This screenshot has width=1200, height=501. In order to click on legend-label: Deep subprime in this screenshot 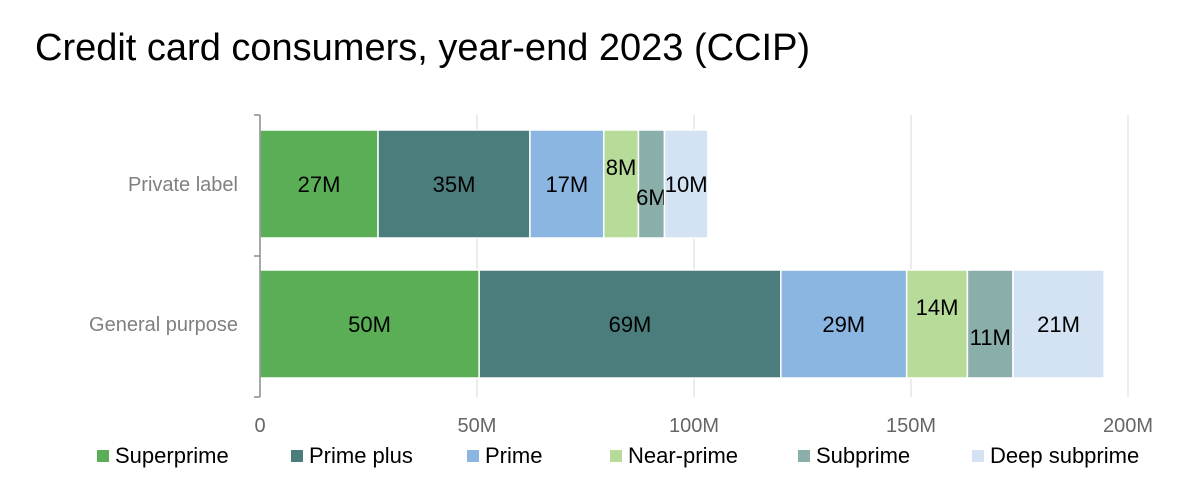, I will do `click(1064, 455)`.